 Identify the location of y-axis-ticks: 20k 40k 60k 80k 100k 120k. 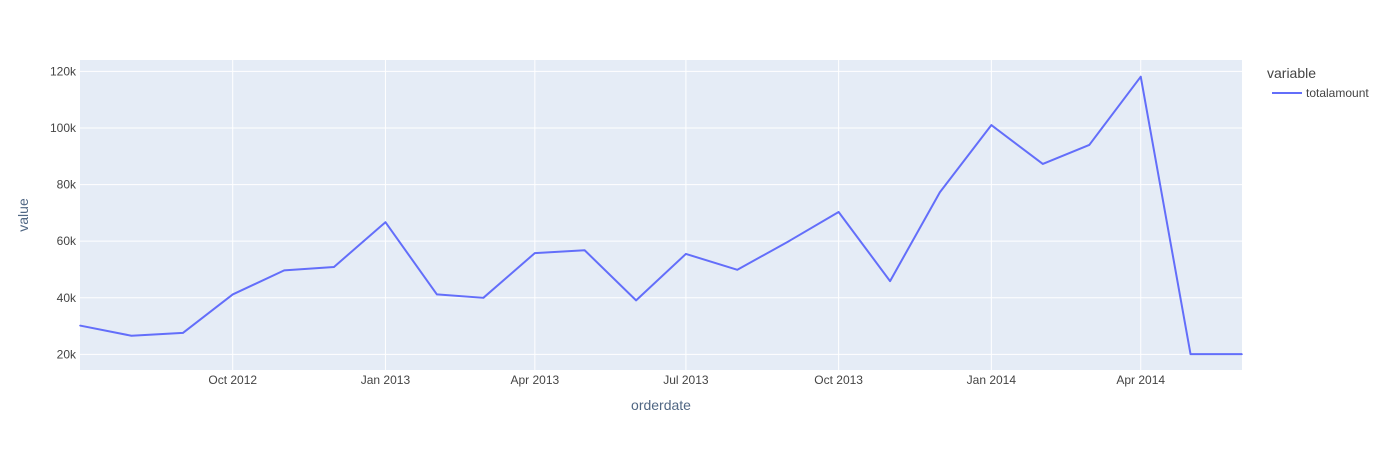
(63, 212).